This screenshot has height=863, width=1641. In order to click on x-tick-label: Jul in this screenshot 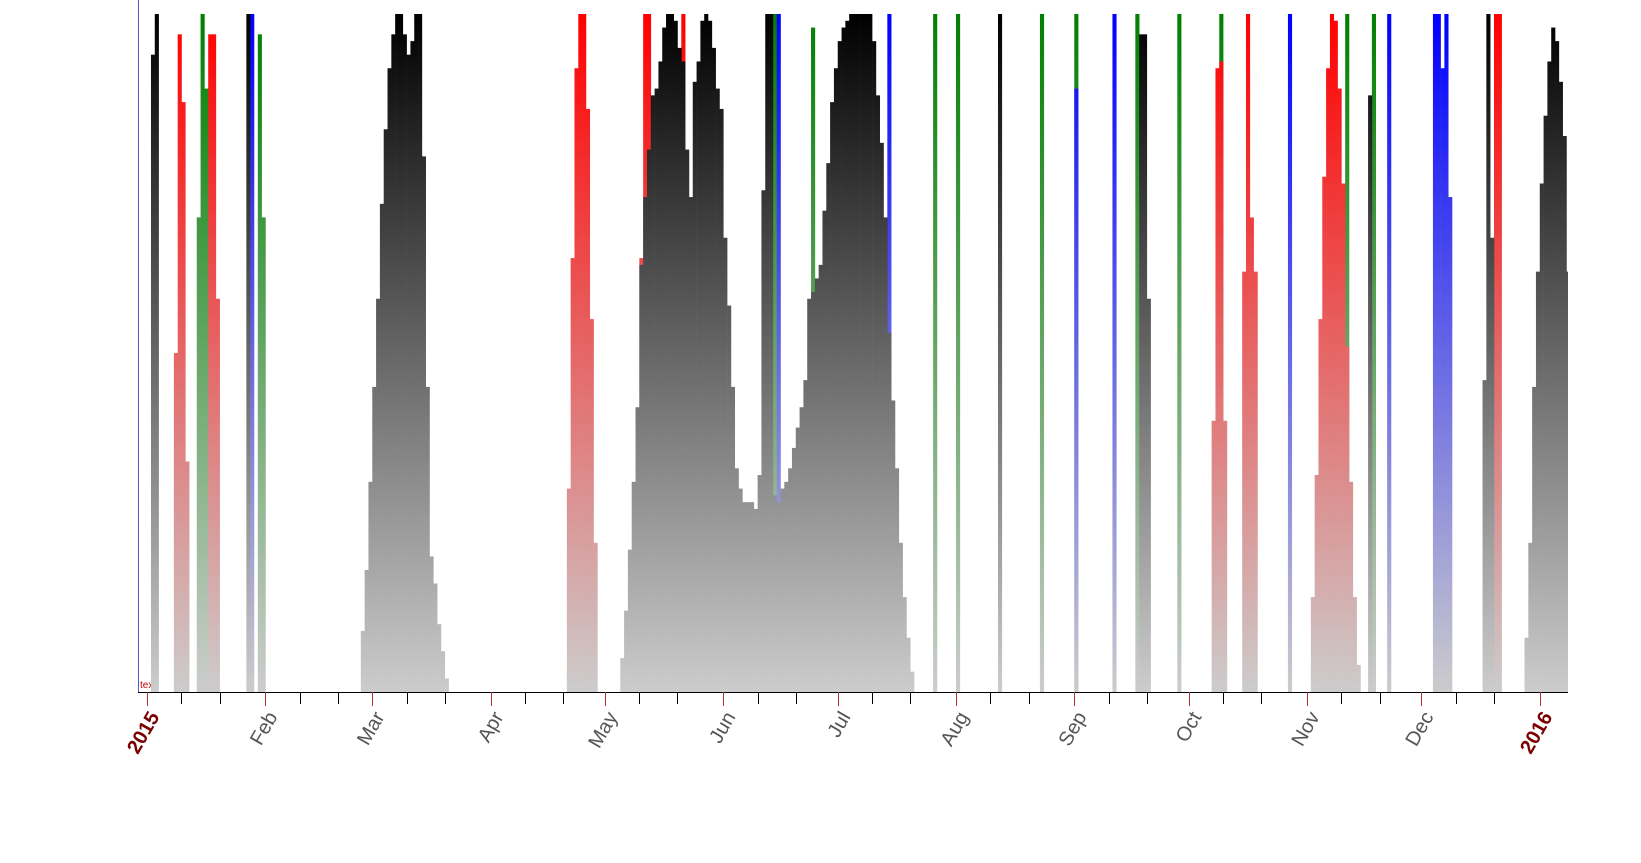, I will do `click(840, 724)`.